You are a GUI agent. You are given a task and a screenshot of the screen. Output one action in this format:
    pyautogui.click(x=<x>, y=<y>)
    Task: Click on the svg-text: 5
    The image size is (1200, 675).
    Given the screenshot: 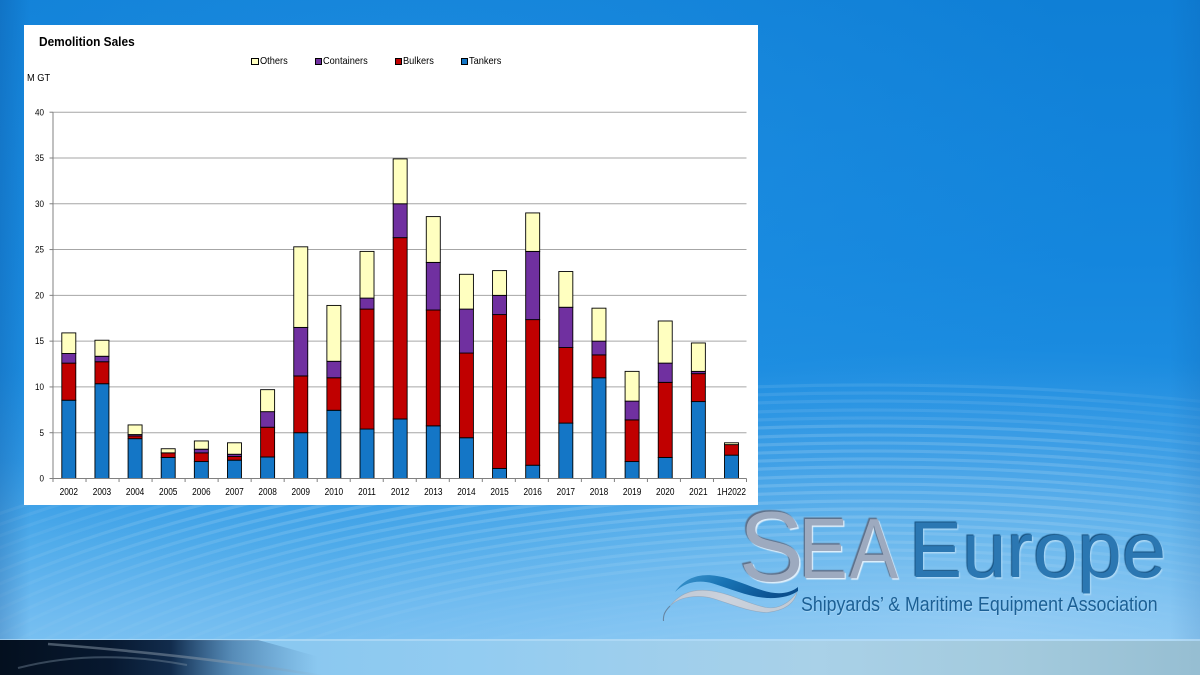 What is the action you would take?
    pyautogui.click(x=42, y=432)
    